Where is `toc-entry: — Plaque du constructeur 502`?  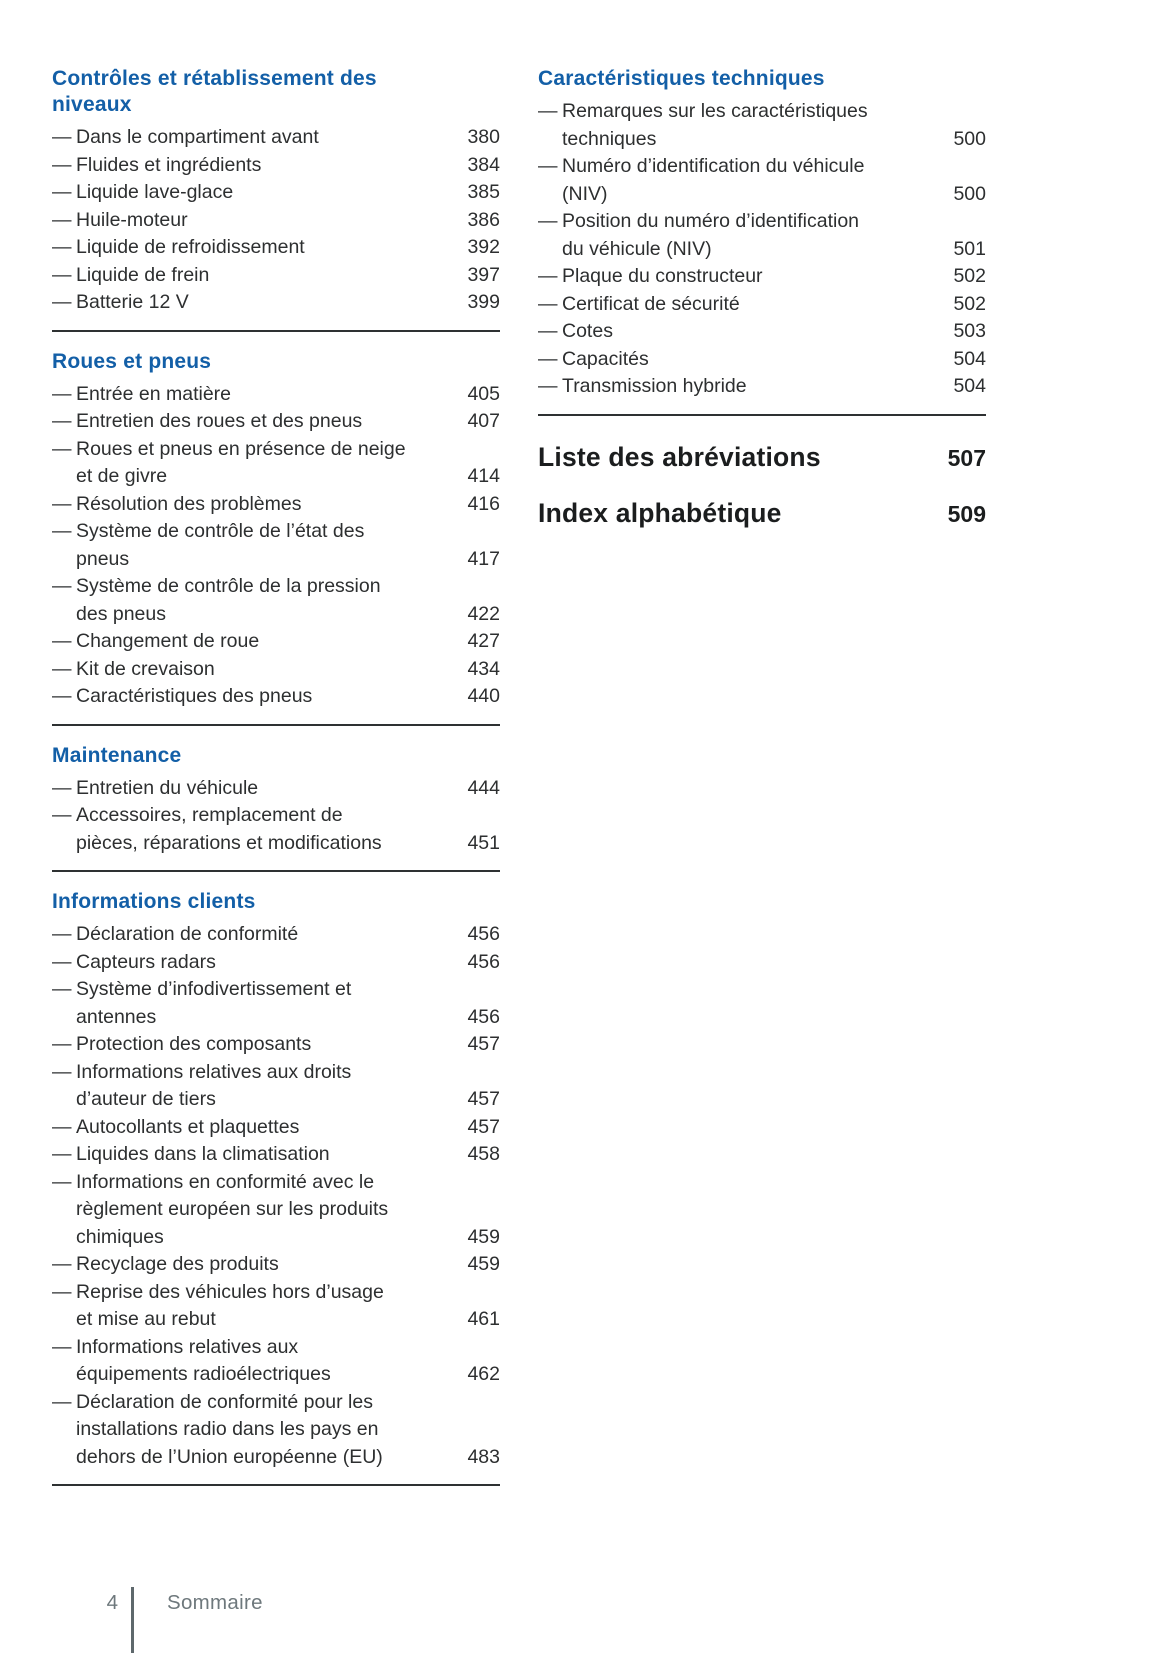
toc-entry: — Plaque du constructeur 502 is located at coordinates (762, 277).